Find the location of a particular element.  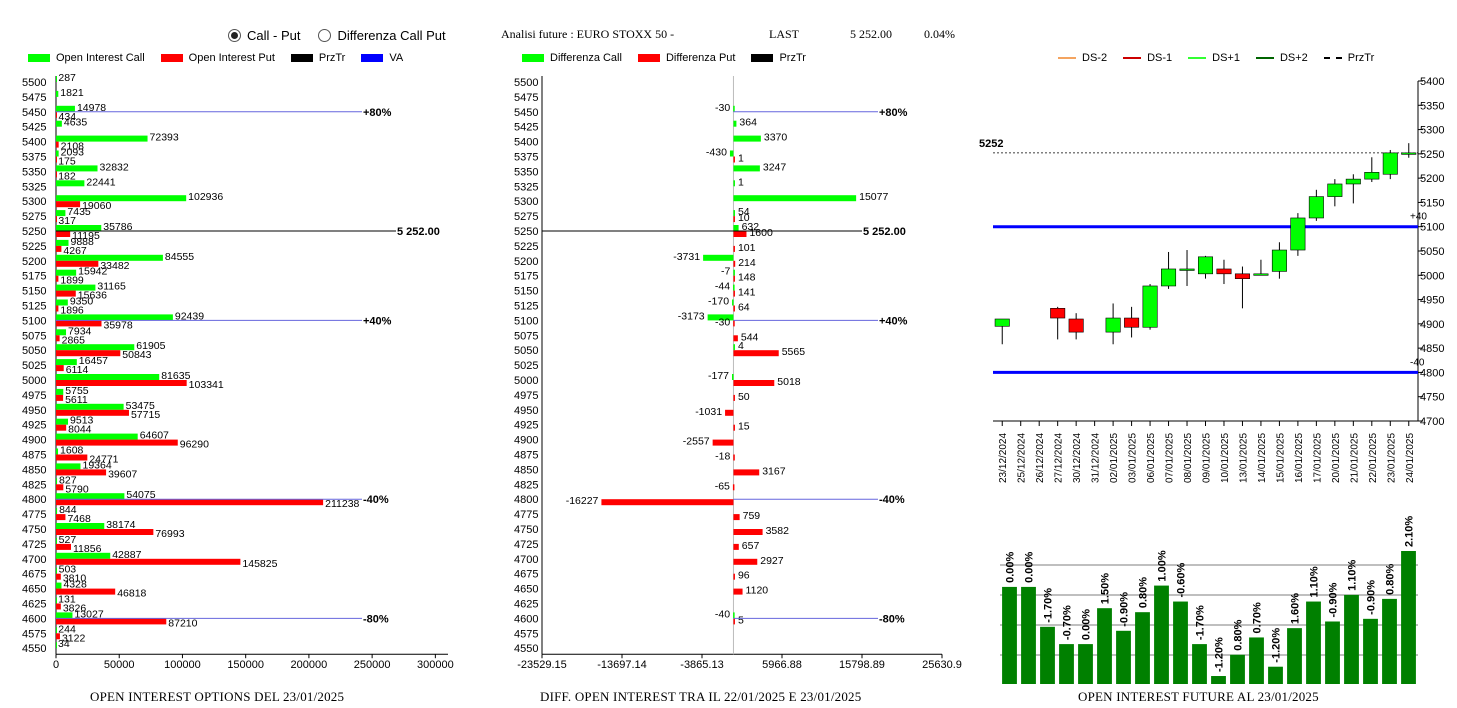

oi-put-value: 57715 is located at coordinates (145, 415).